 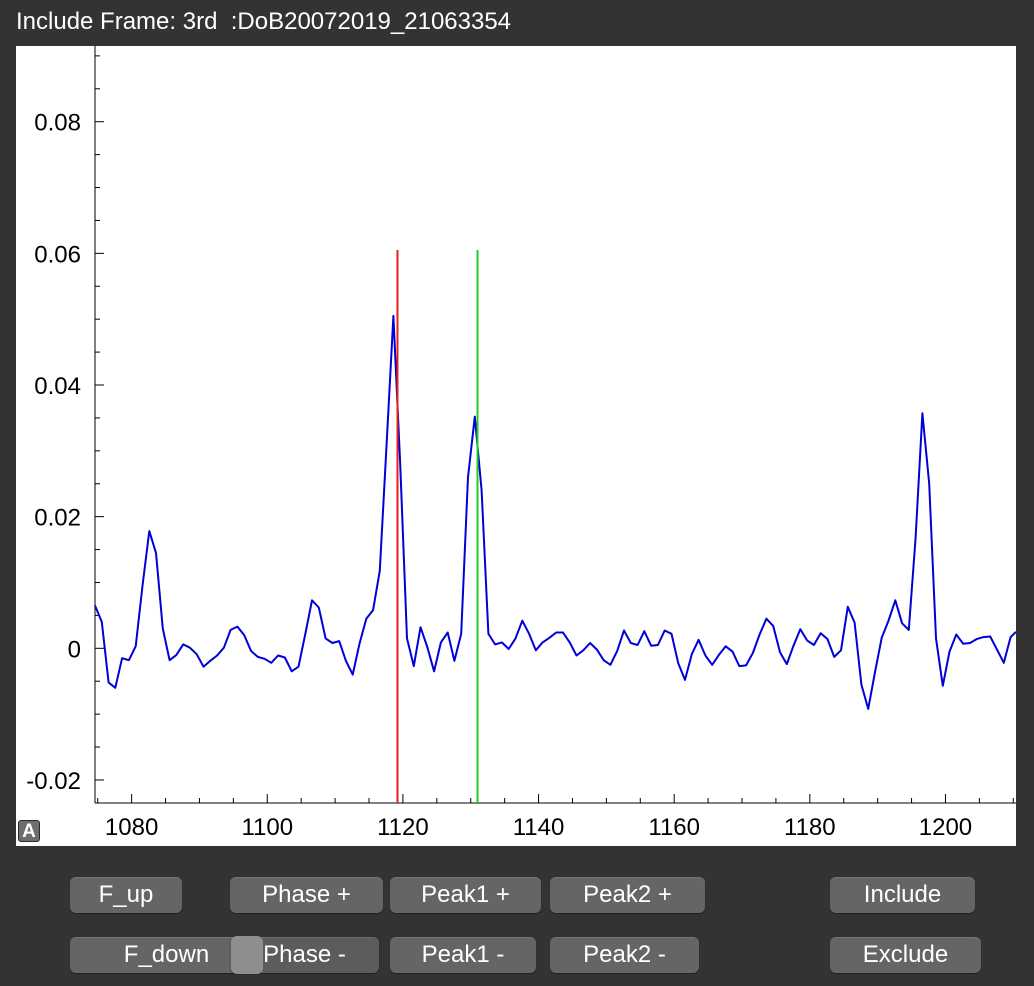 What do you see at coordinates (627, 895) in the screenshot?
I see `peak2-plus-button: Peak2 +` at bounding box center [627, 895].